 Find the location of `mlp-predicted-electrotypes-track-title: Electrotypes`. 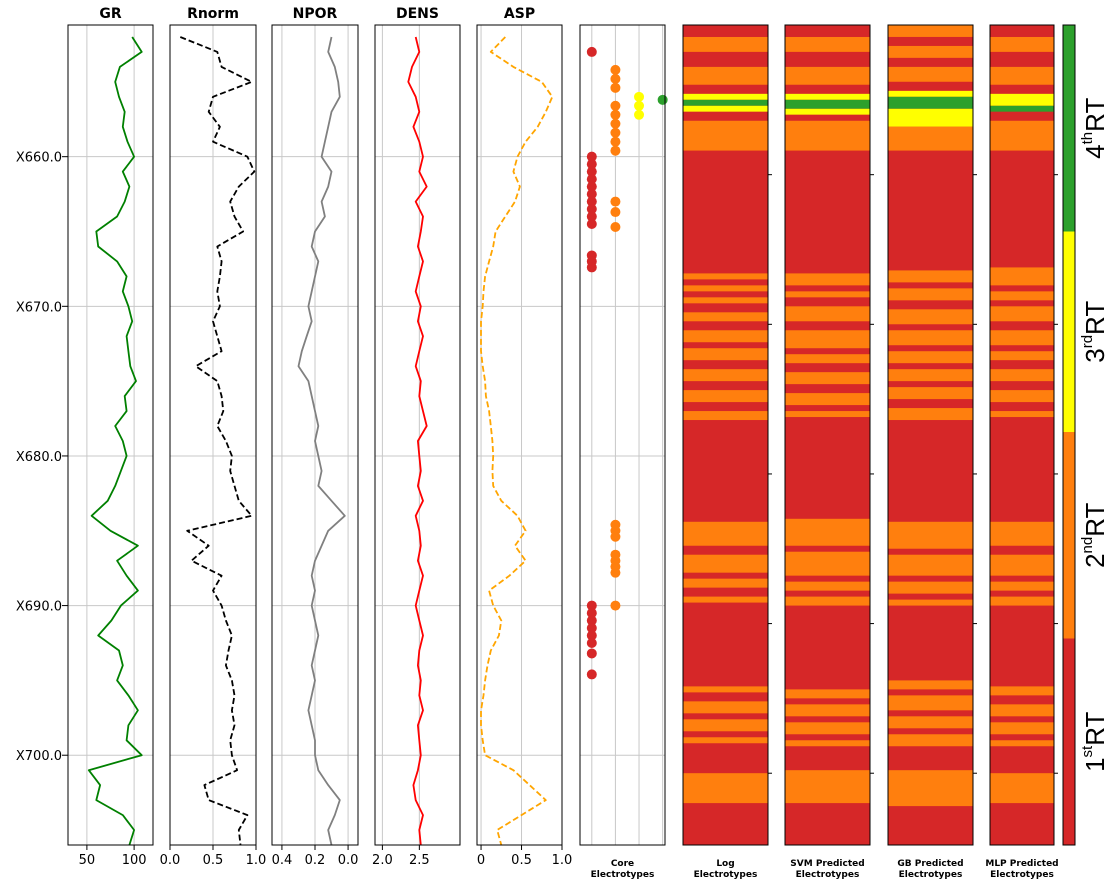

mlp-predicted-electrotypes-track-title: Electrotypes is located at coordinates (1022, 875).